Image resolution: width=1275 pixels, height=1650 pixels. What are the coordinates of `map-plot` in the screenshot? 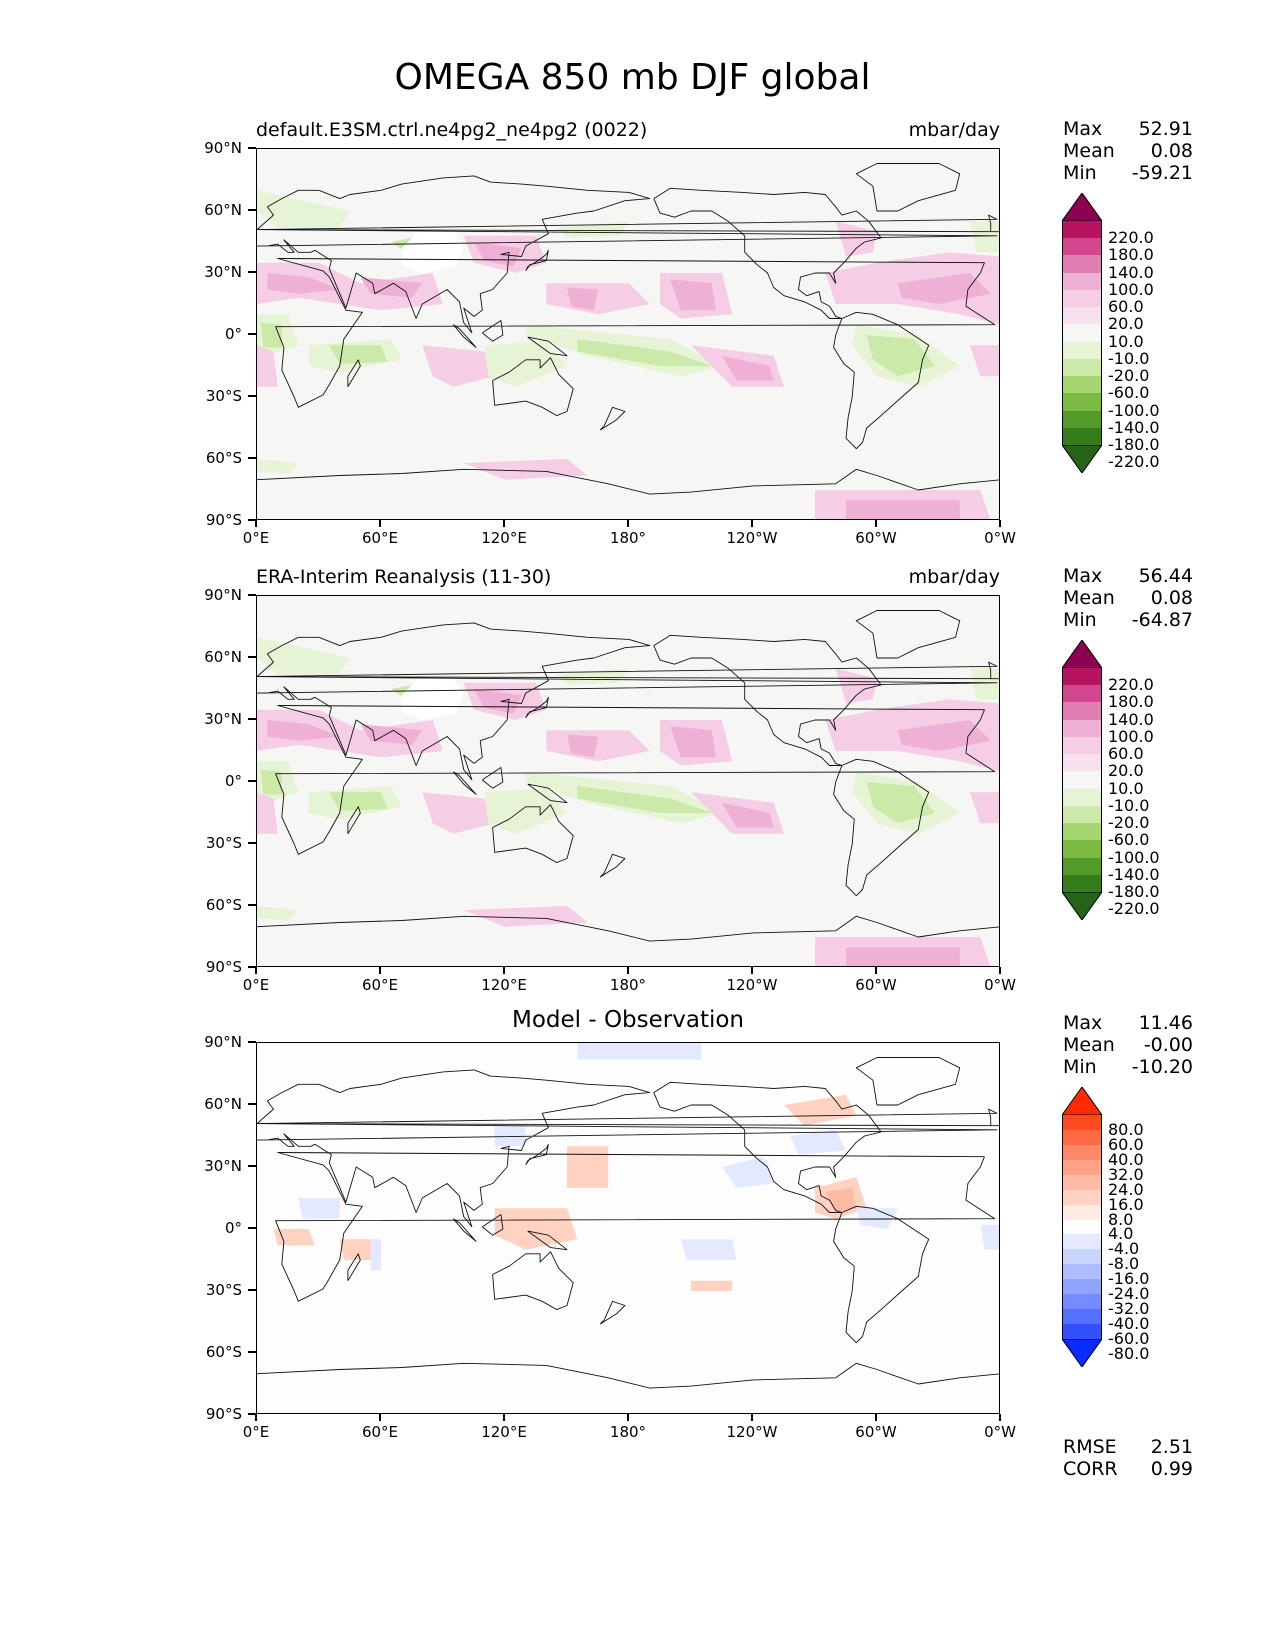 It's located at (628, 1228).